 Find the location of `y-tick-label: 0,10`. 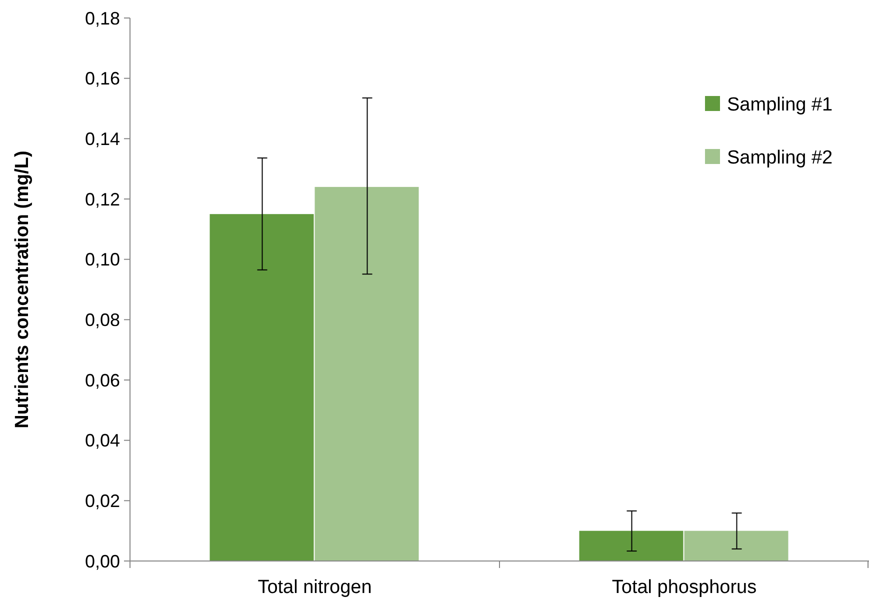

y-tick-label: 0,10 is located at coordinates (102, 260).